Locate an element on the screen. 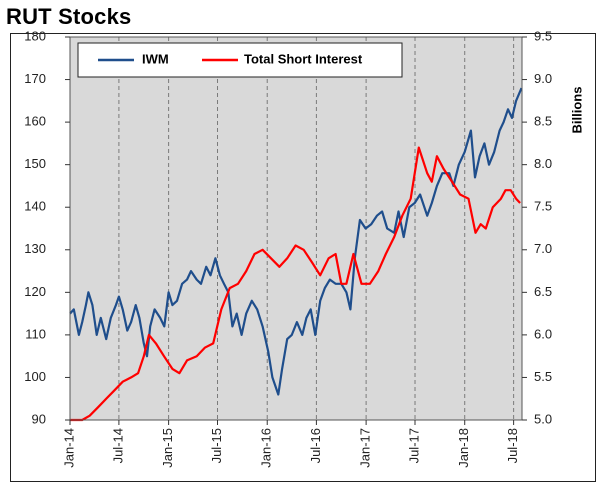  right-y-tick-label: 9.0 is located at coordinates (543, 78).